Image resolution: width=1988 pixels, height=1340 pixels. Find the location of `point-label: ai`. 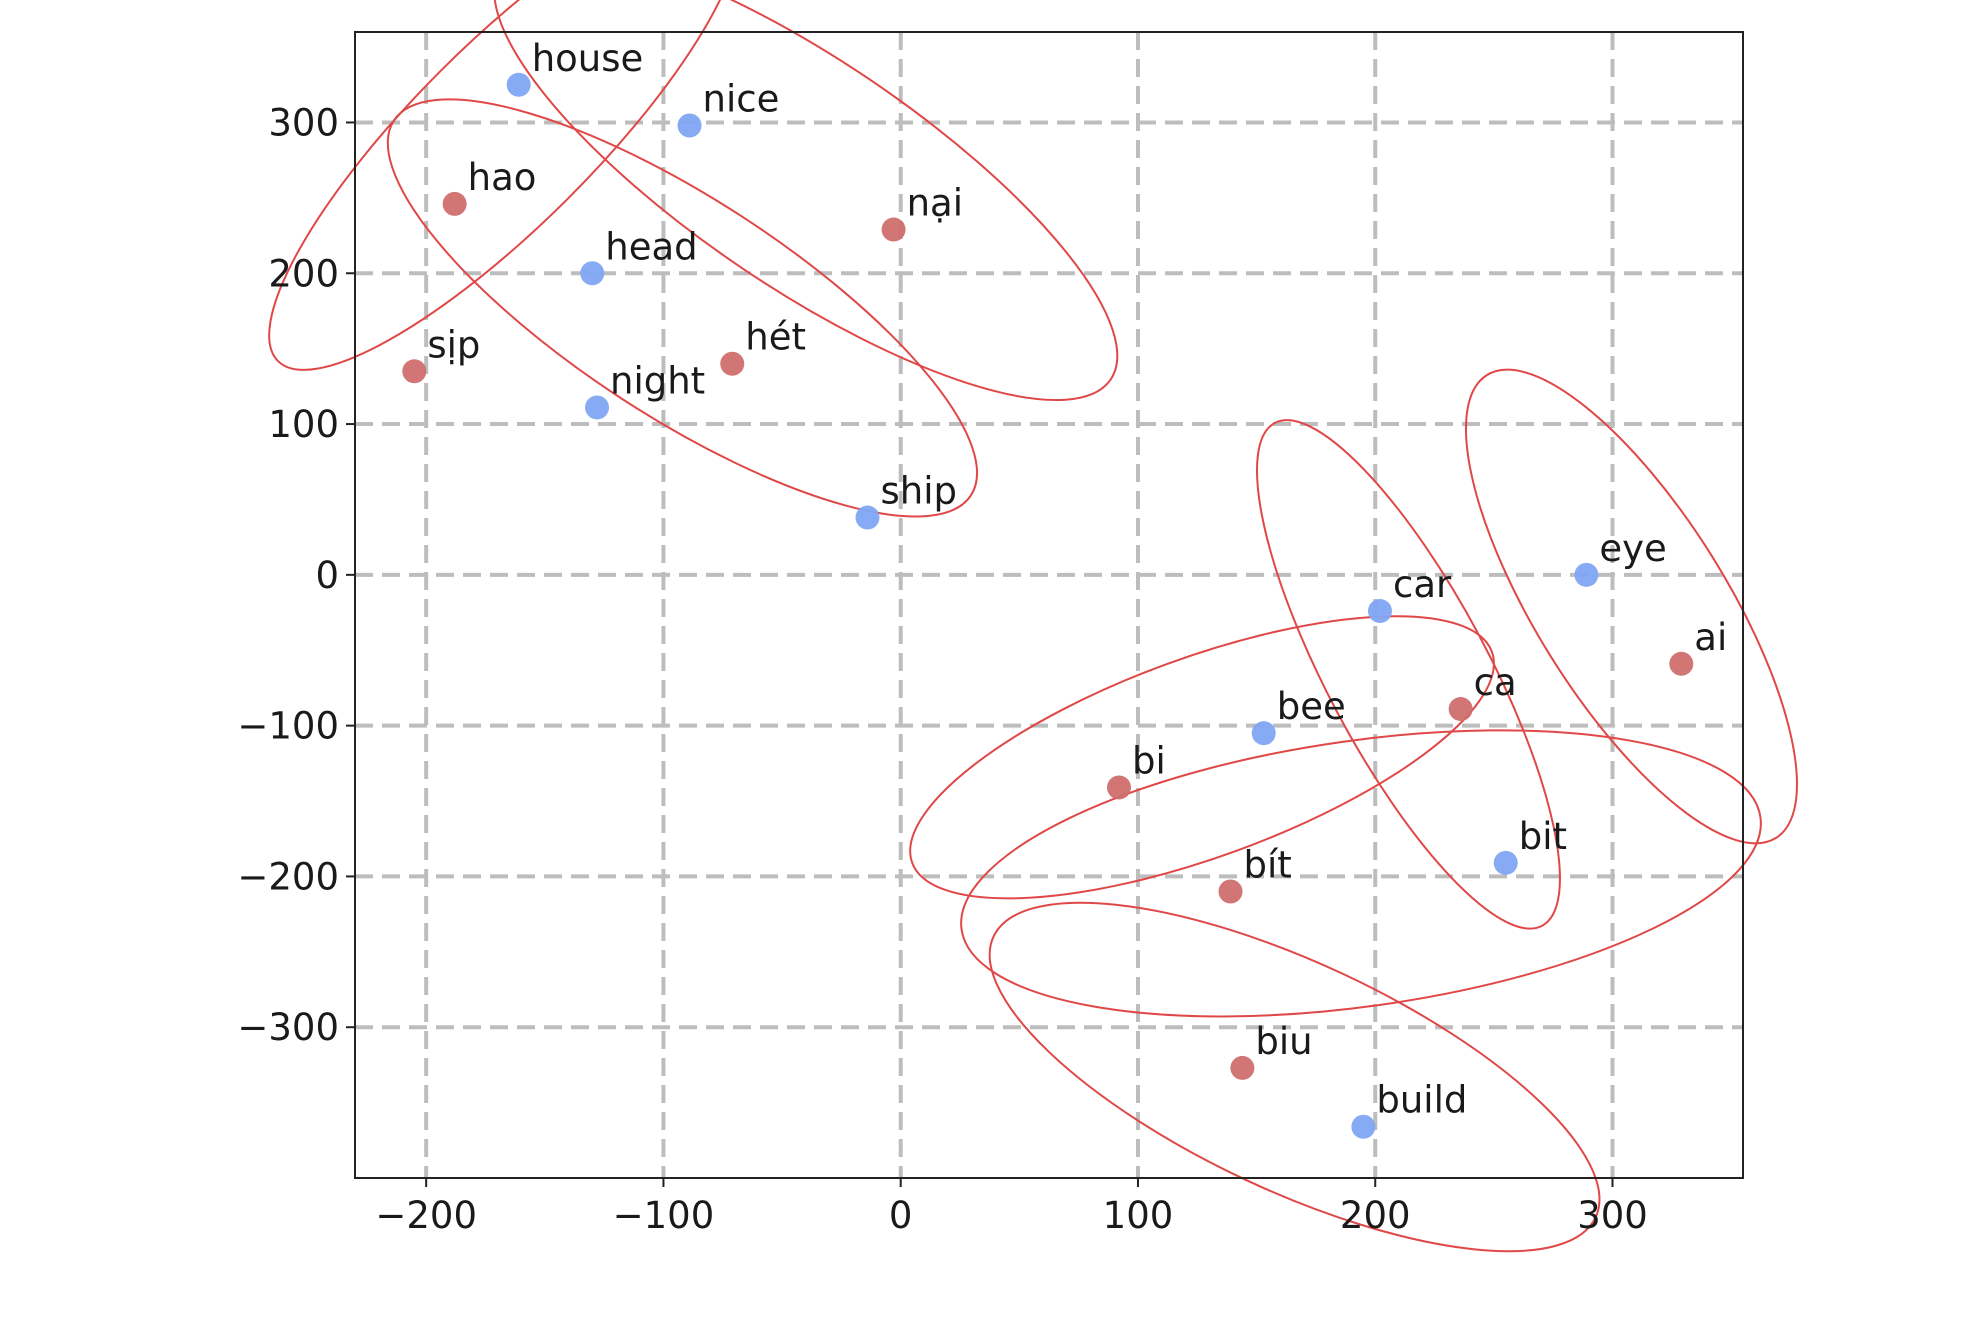

point-label: ai is located at coordinates (1710, 637).